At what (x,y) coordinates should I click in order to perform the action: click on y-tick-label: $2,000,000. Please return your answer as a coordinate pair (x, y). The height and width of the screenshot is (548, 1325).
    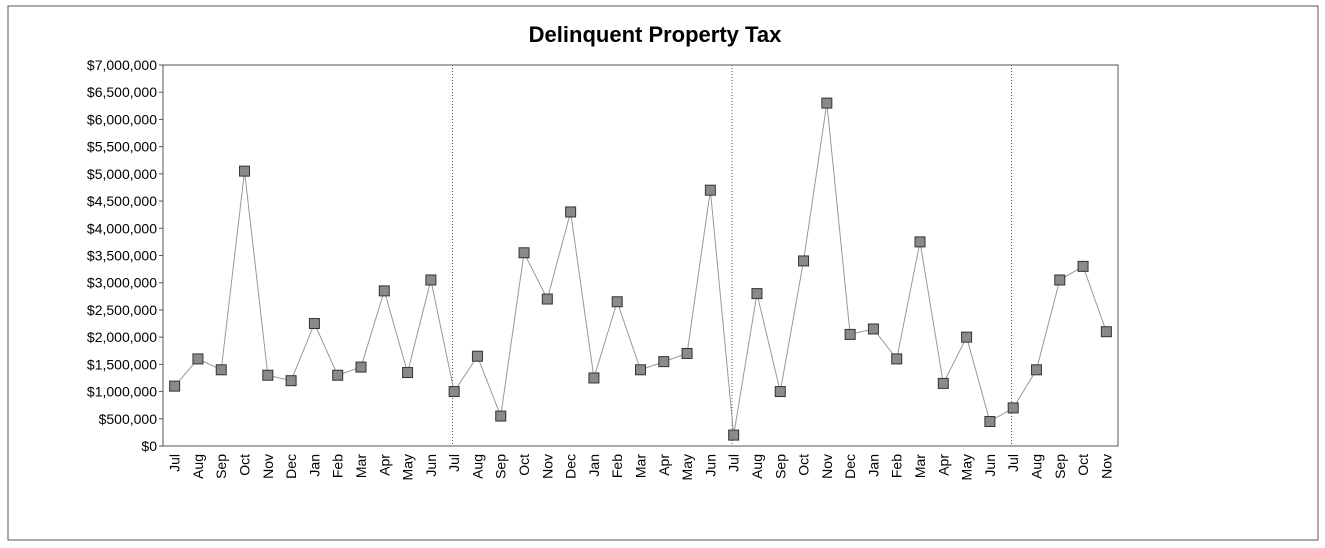
    Looking at the image, I should click on (122, 337).